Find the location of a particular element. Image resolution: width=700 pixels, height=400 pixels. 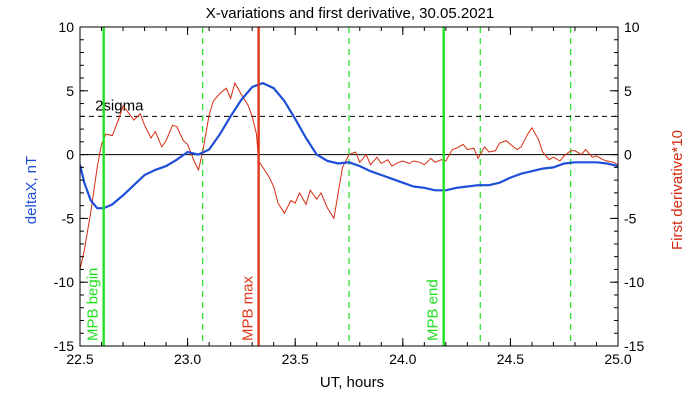

sigma-label: 2sigma is located at coordinates (119, 105).